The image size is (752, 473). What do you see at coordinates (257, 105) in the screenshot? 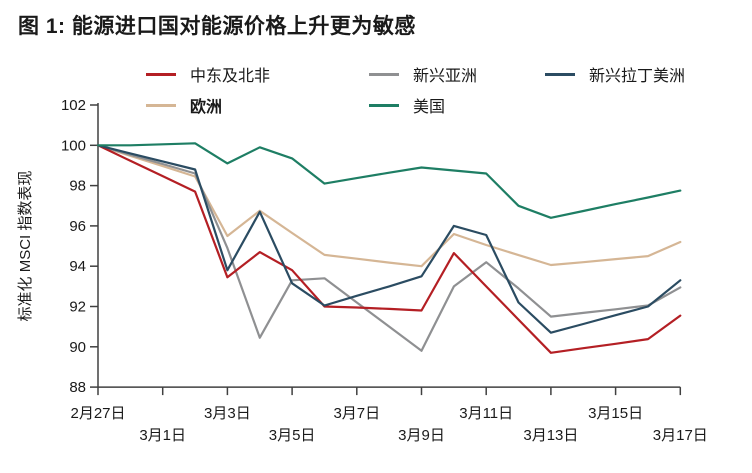
I see `legend-item: 欧洲` at bounding box center [257, 105].